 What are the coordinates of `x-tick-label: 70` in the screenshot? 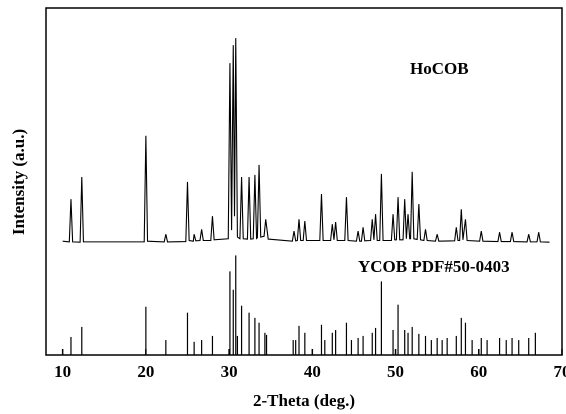 It's located at (560, 371).